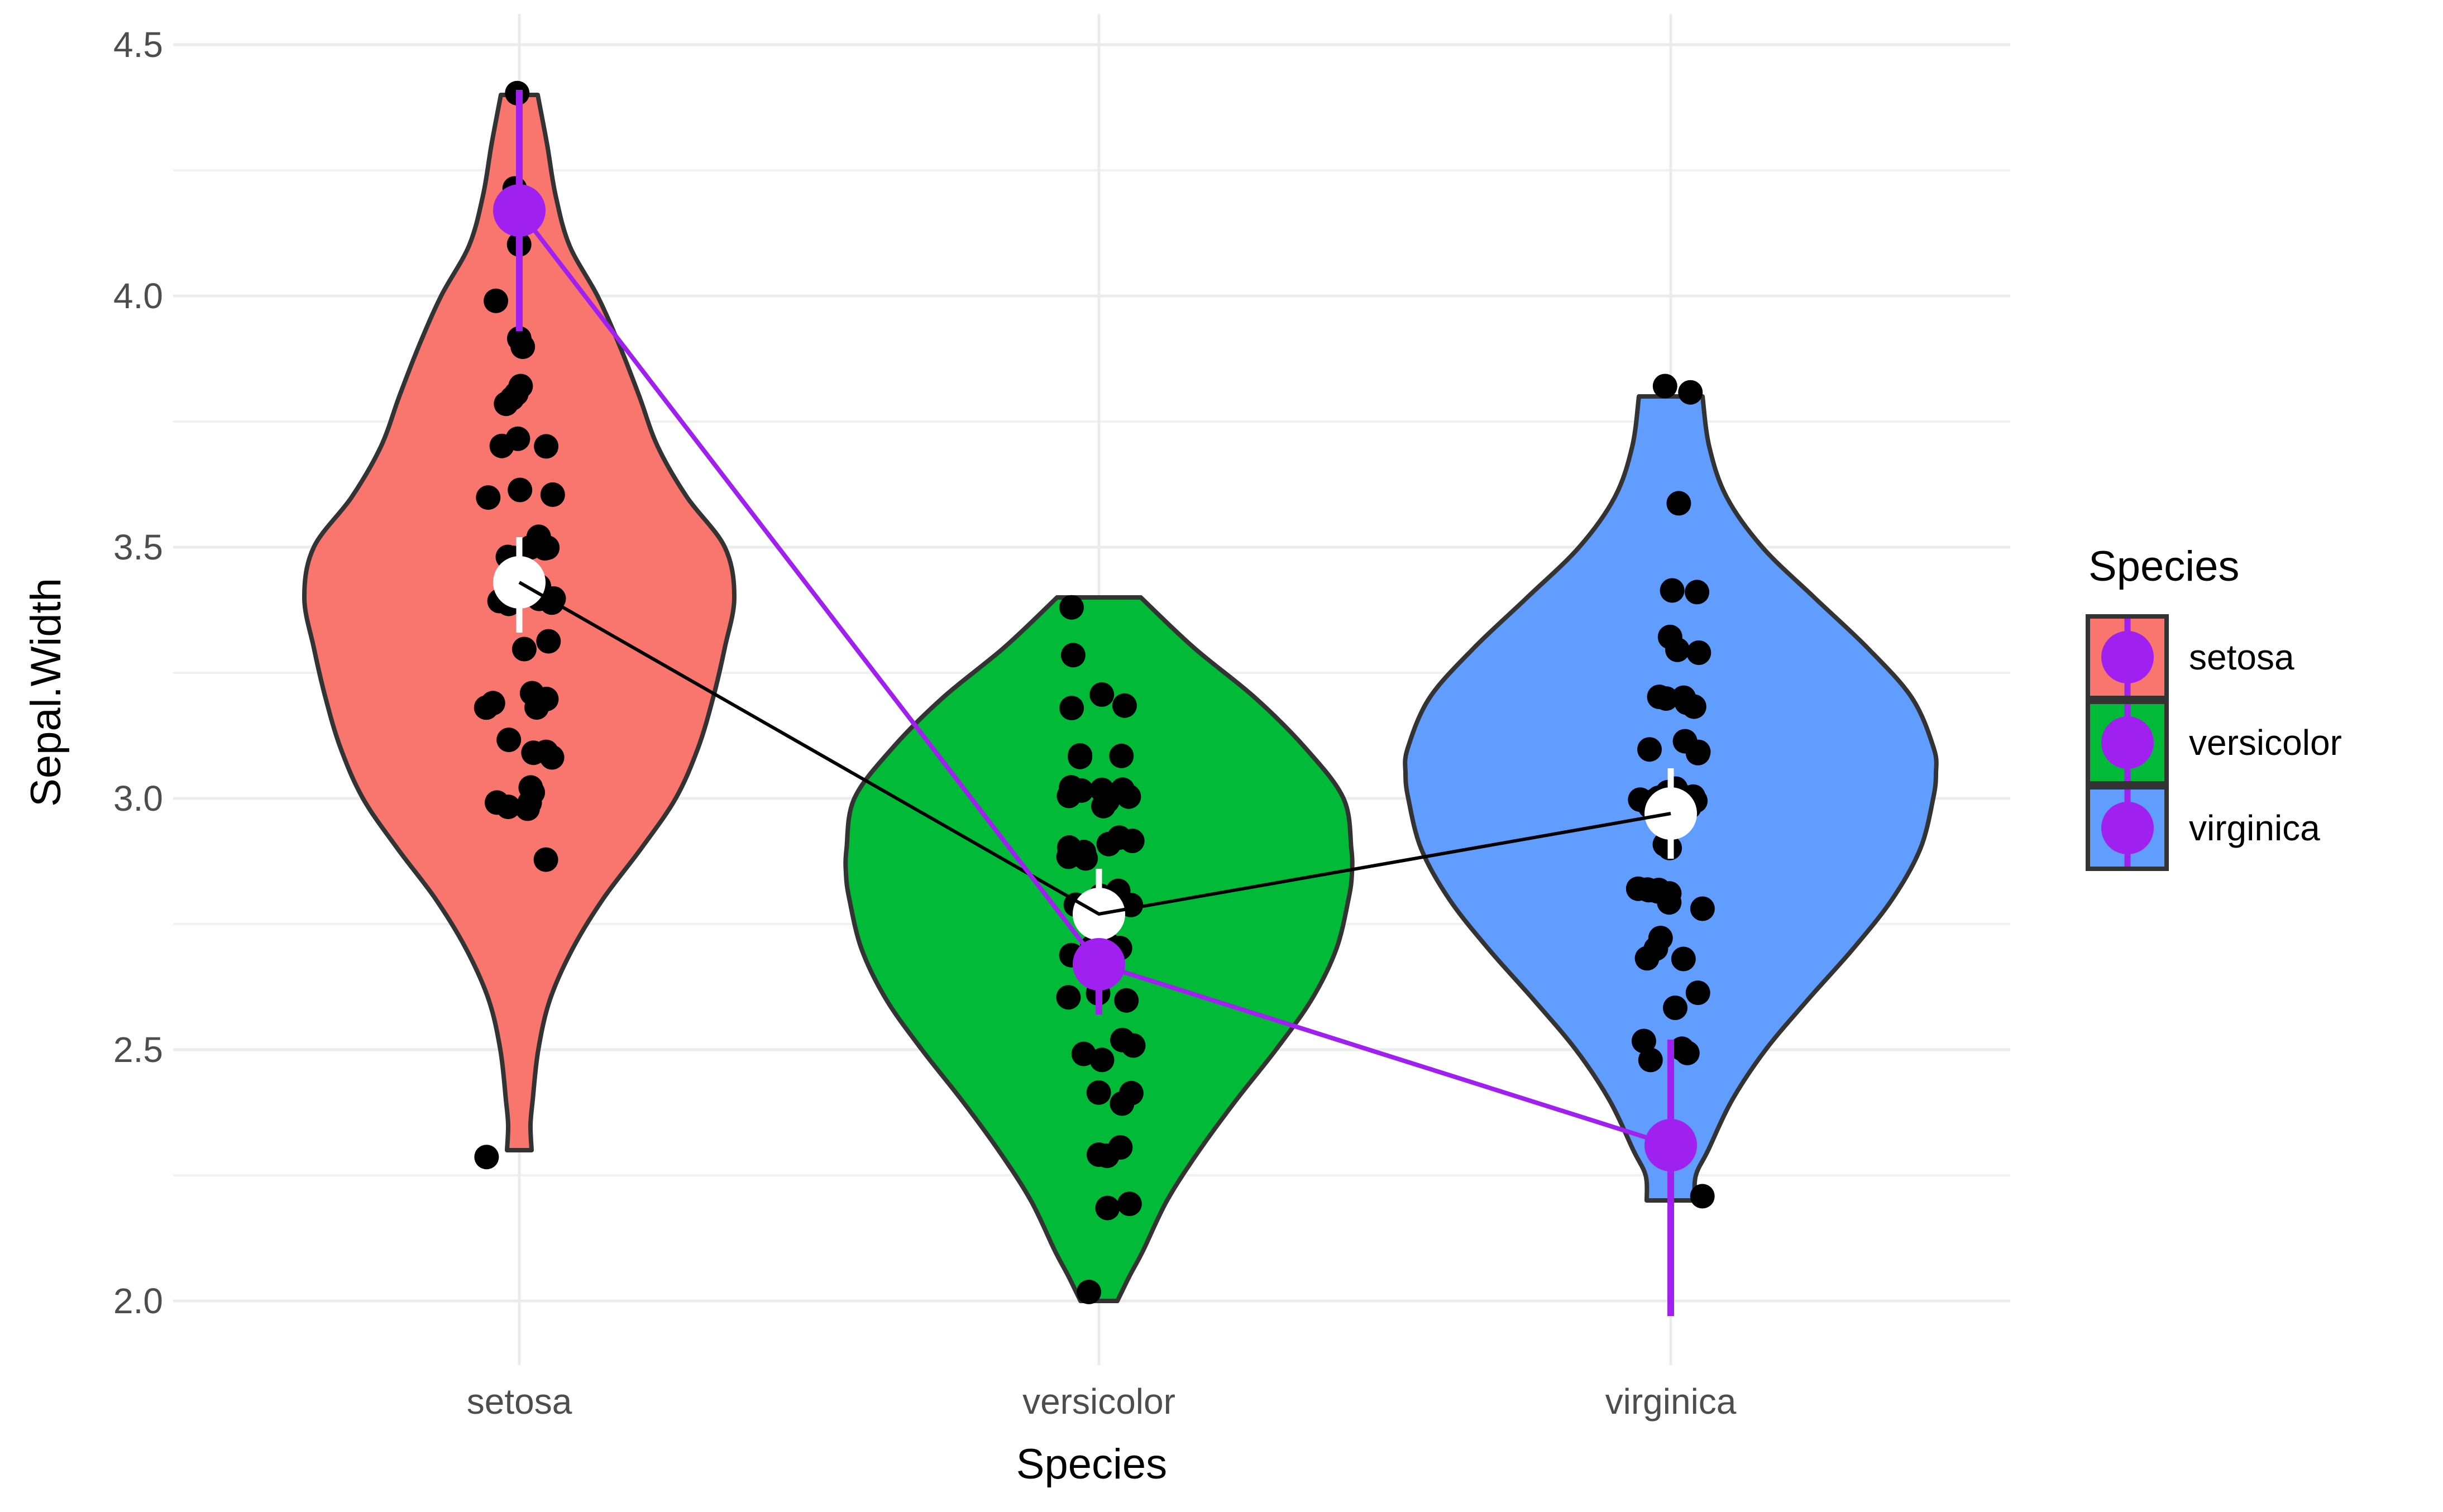 Image resolution: width=2443 pixels, height=1512 pixels. What do you see at coordinates (1671, 1401) in the screenshot?
I see `x-tick-virginica: virginica` at bounding box center [1671, 1401].